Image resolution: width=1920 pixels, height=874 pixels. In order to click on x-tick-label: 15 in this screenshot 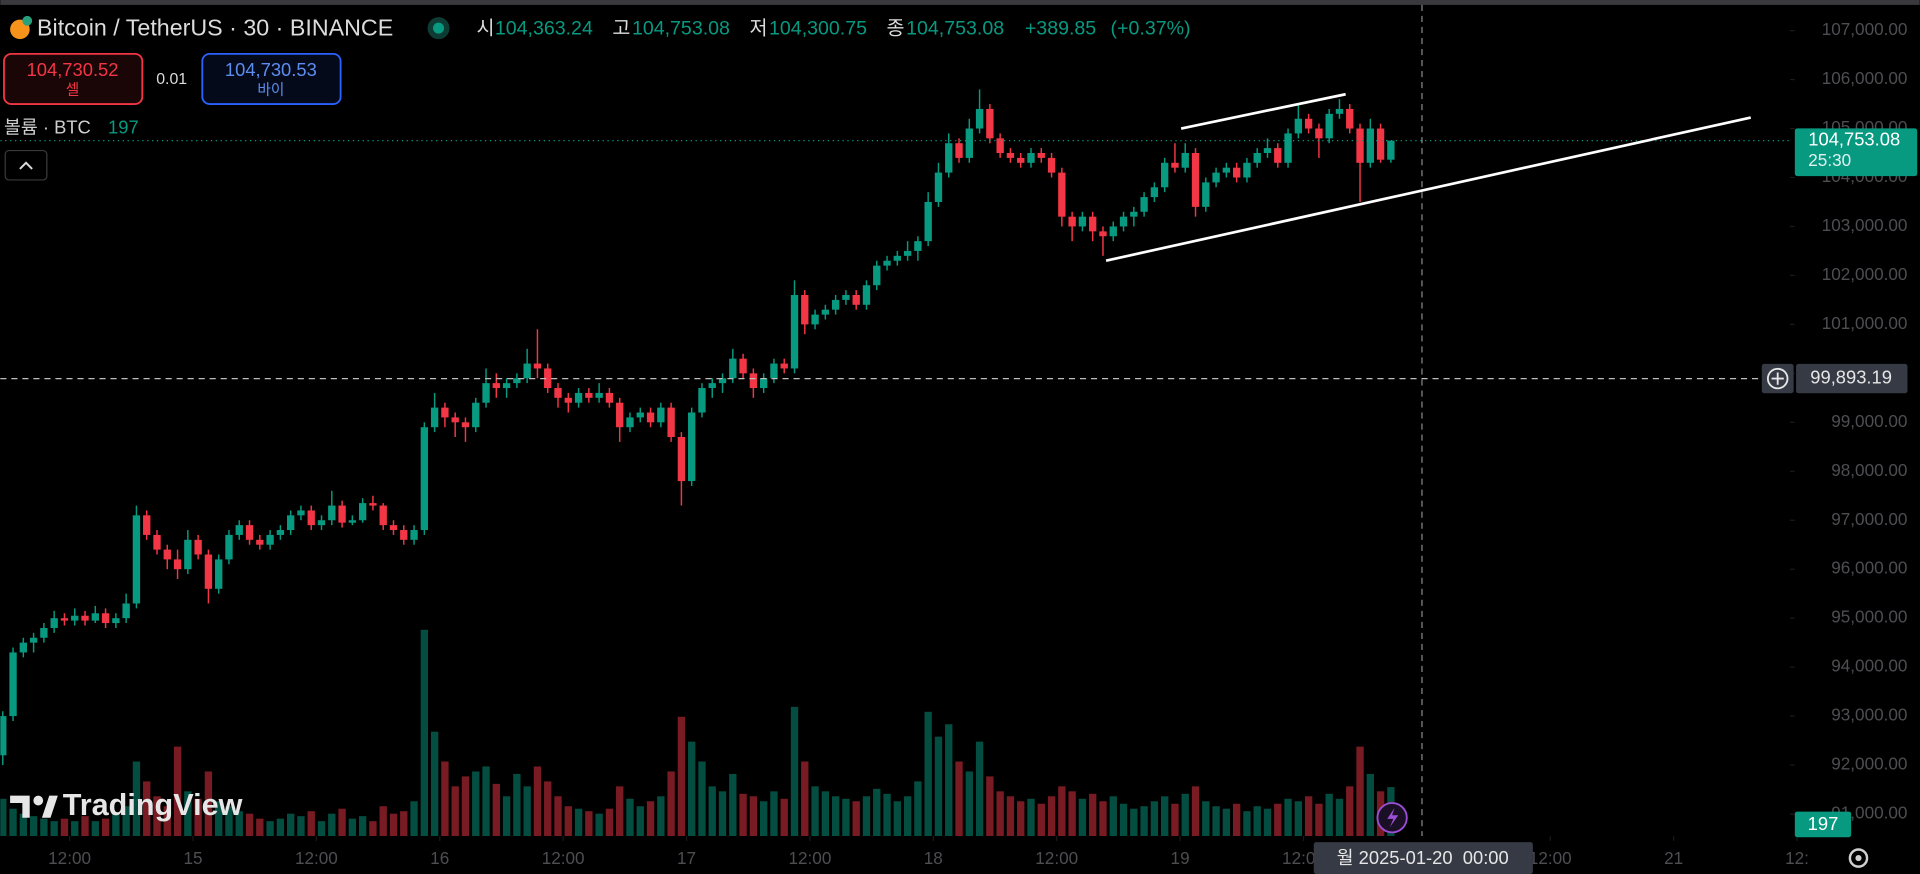, I will do `click(192, 858)`.